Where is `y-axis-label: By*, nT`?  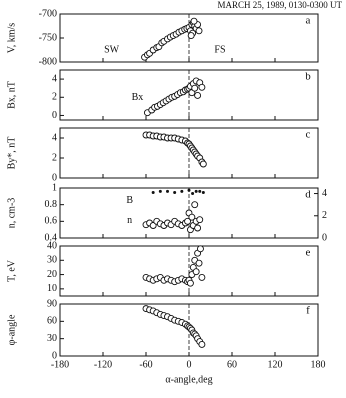 y-axis-label: By*, nT is located at coordinates (11, 153).